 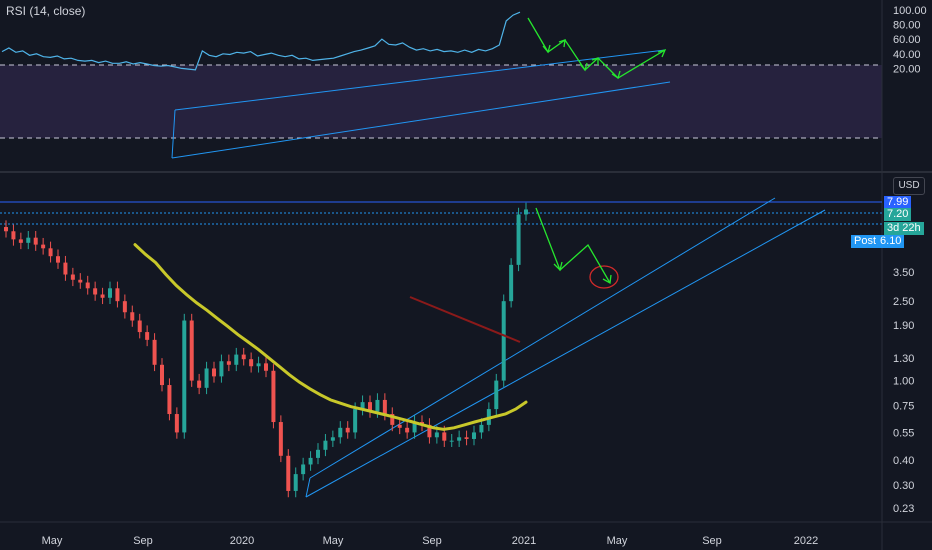 I want to click on rsi-line, so click(x=261, y=41).